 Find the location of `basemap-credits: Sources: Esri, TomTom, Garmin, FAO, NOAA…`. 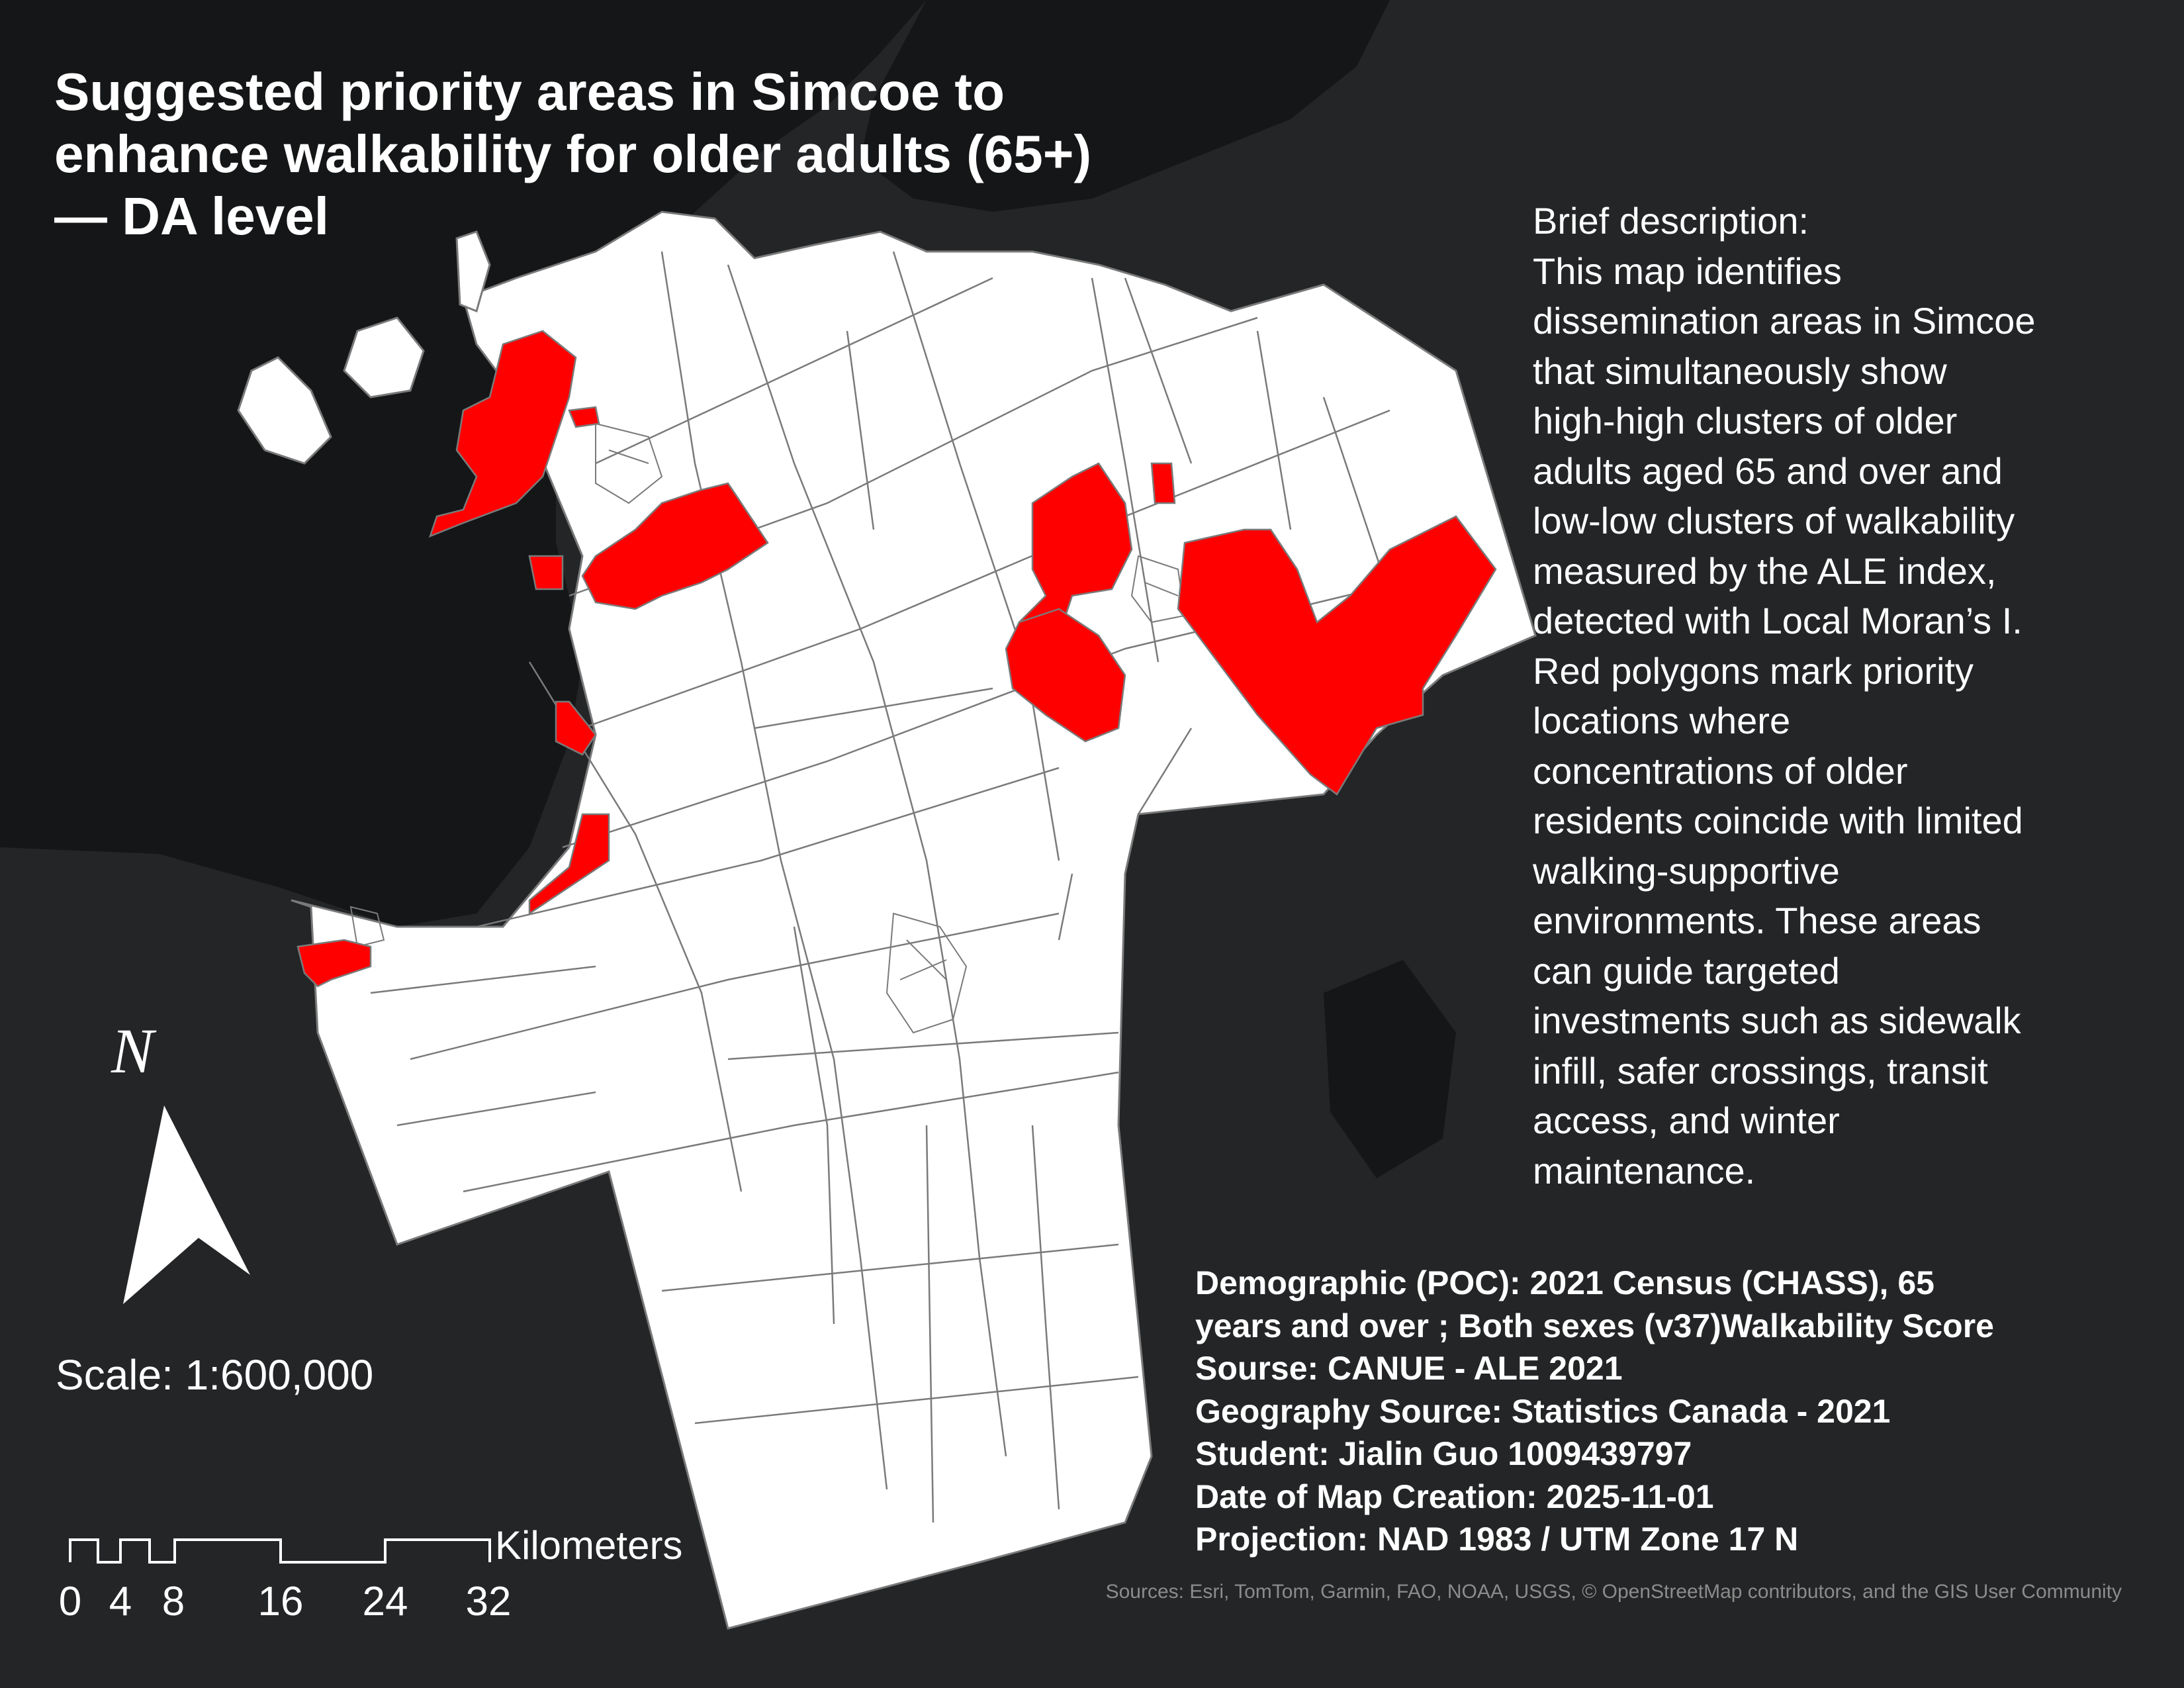

basemap-credits: Sources: Esri, TomTom, Garmin, FAO, NOAA… is located at coordinates (1613, 1592).